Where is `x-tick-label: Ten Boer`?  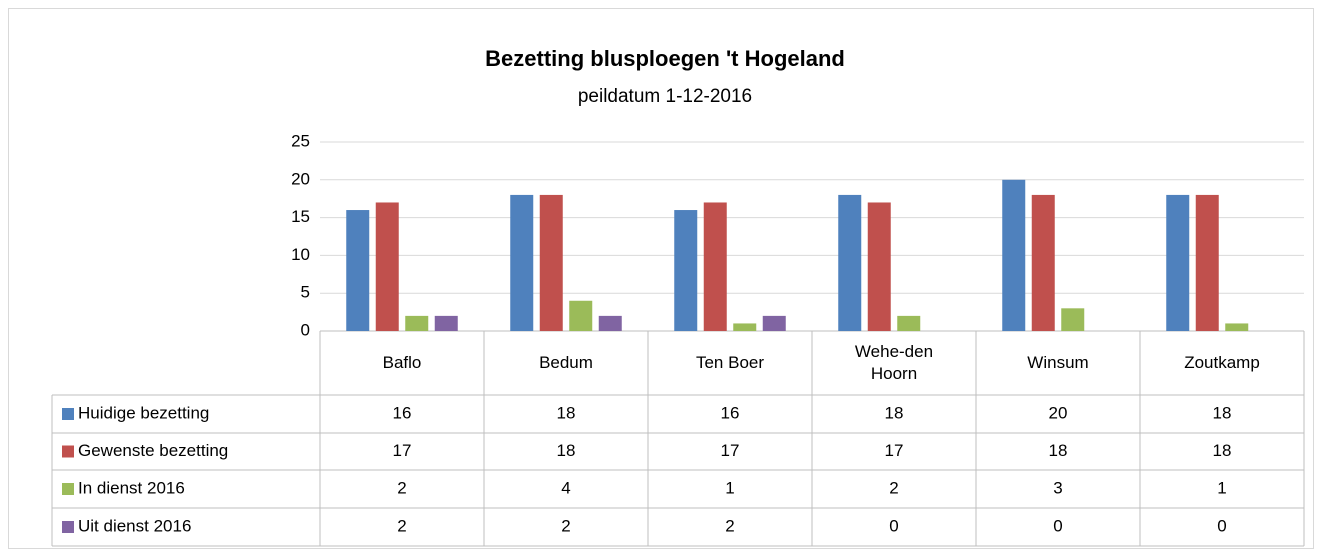 x-tick-label: Ten Boer is located at coordinates (730, 363).